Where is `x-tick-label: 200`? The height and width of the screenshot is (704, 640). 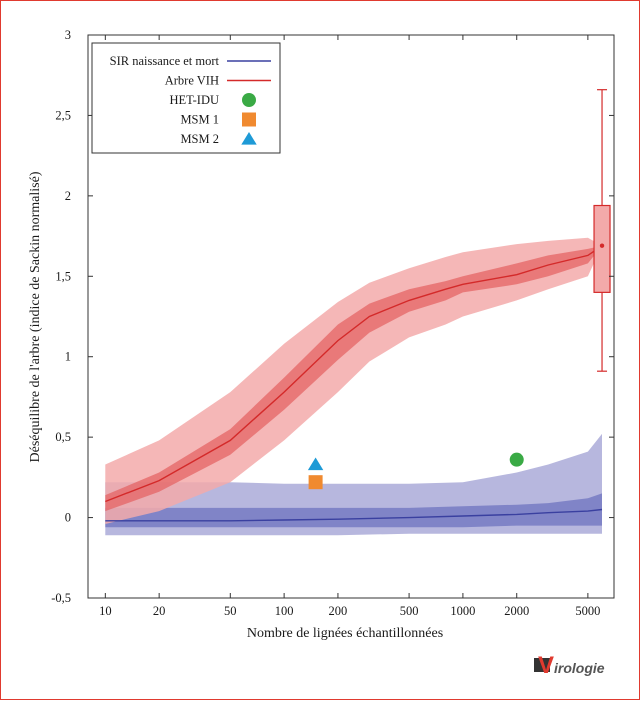 x-tick-label: 200 is located at coordinates (338, 611).